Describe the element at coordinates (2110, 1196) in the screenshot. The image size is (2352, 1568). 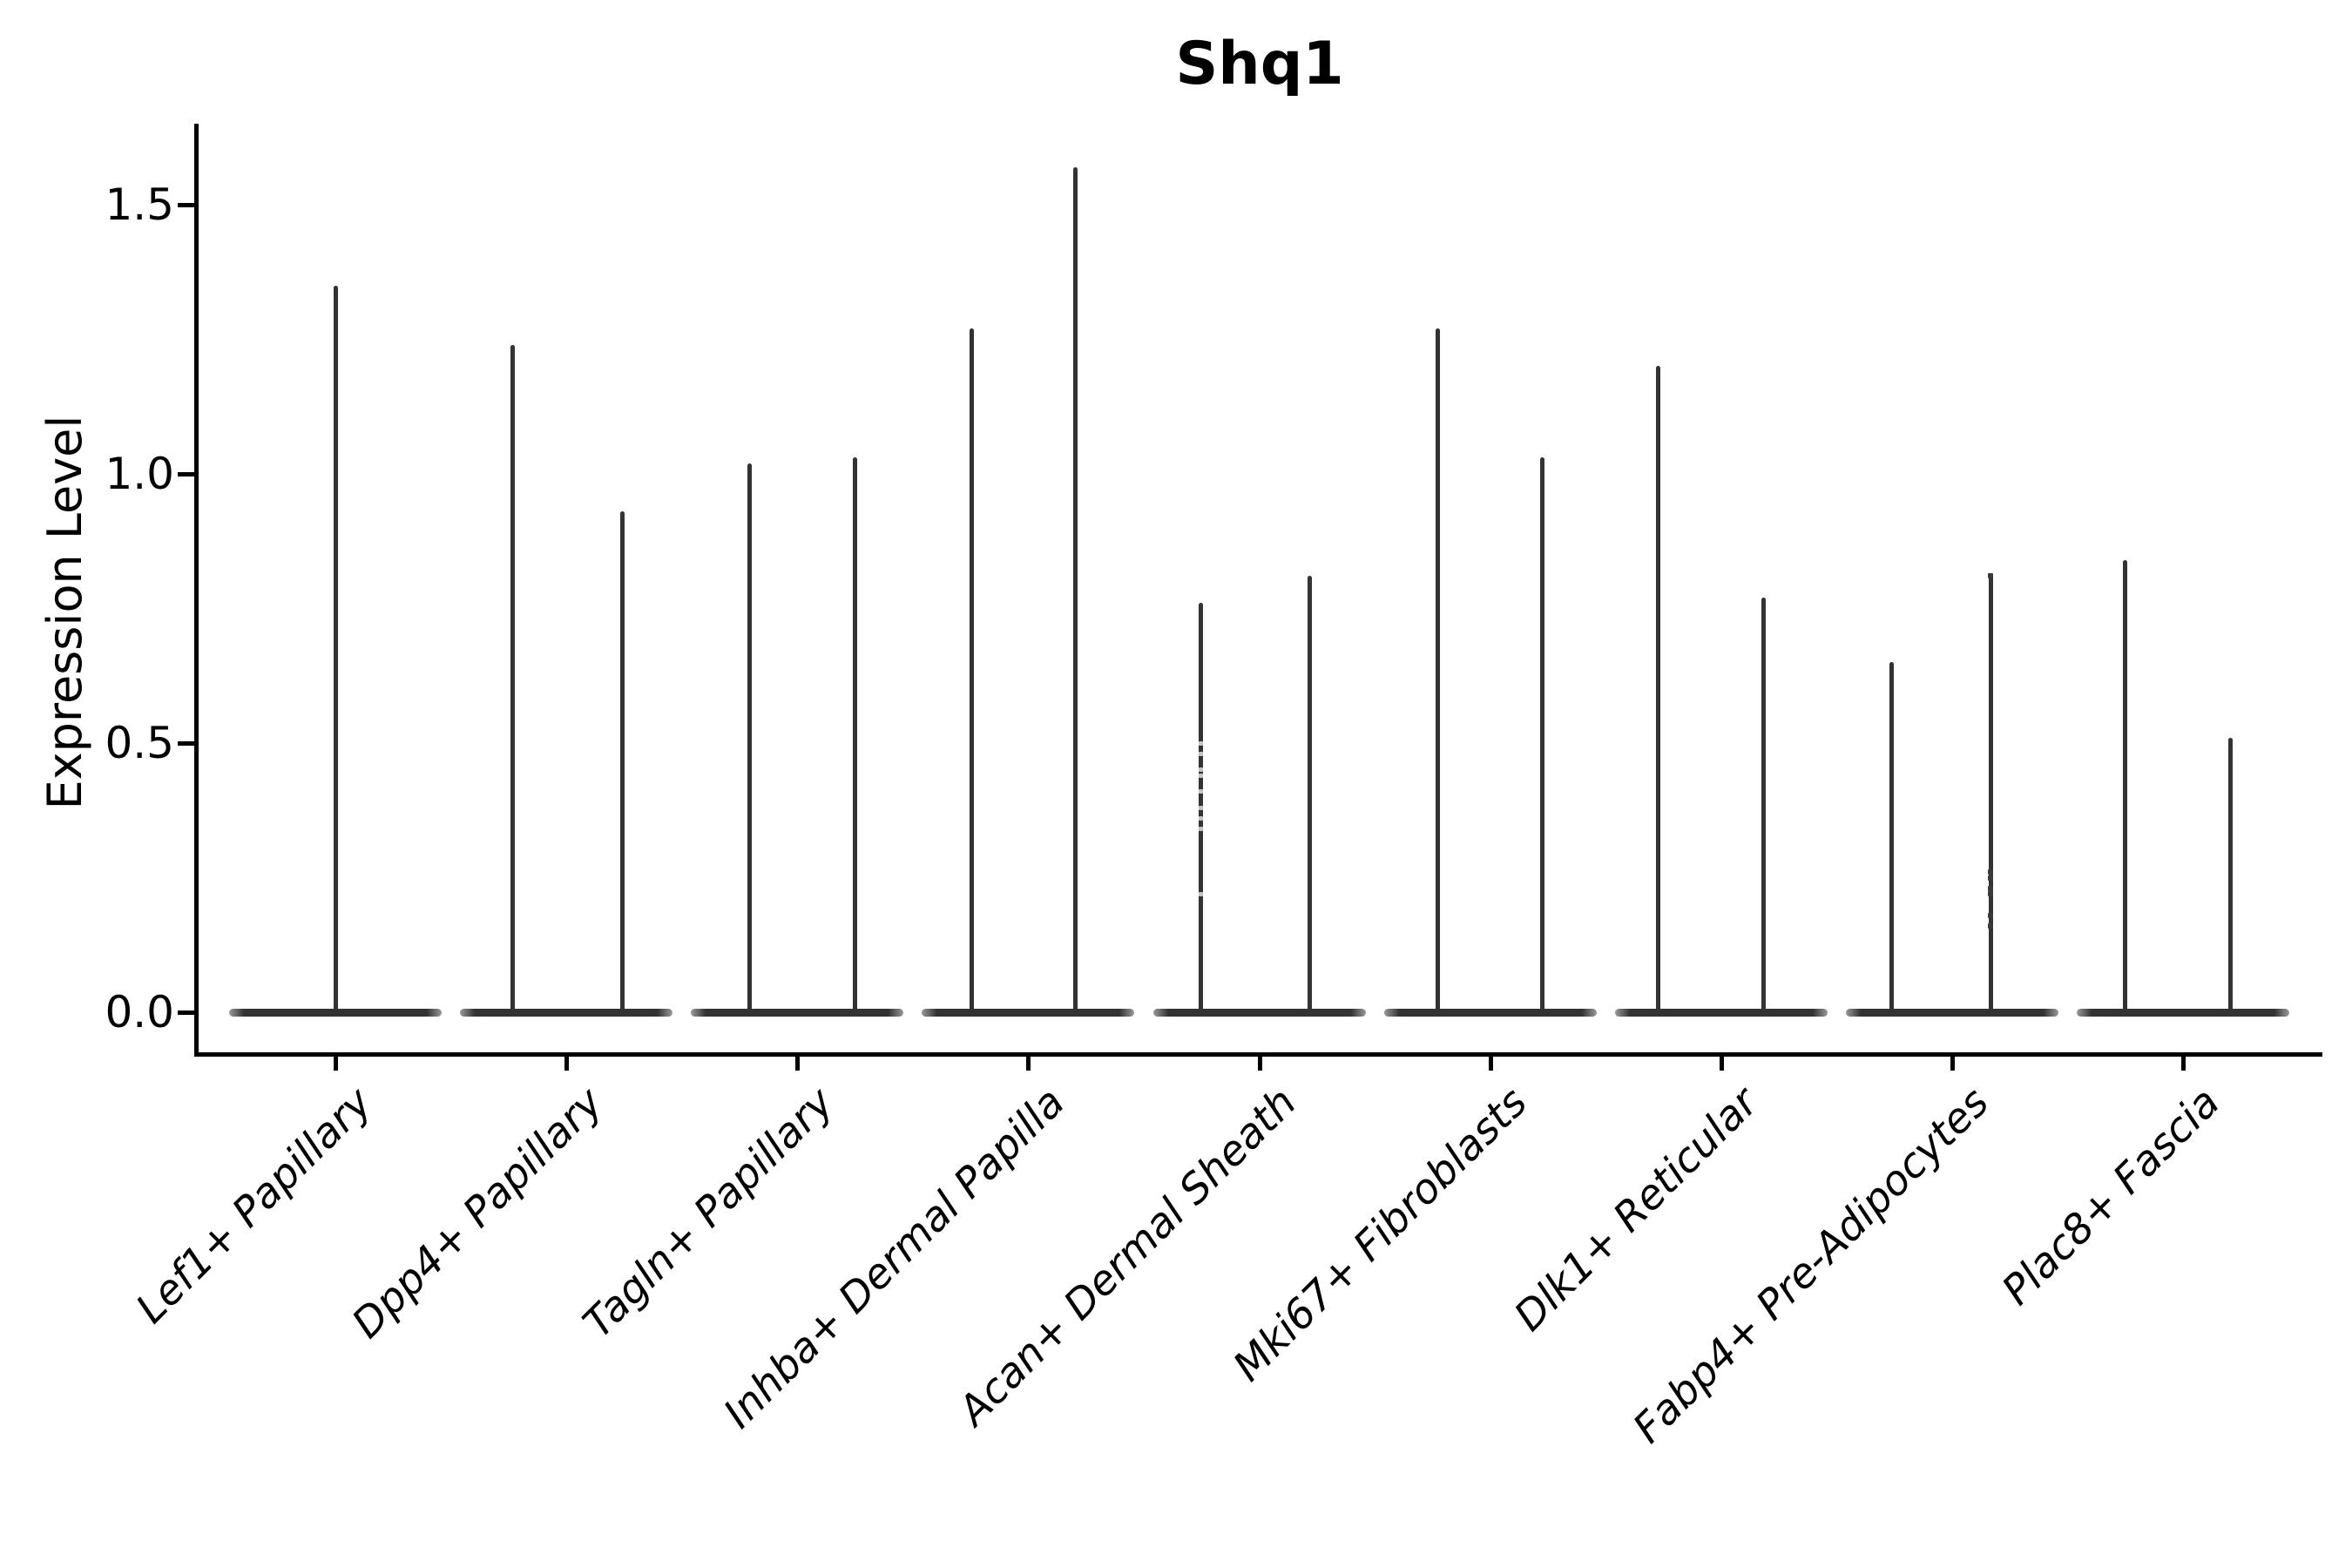
I see `x-tick-label: Plac8+ Fascia` at that location.